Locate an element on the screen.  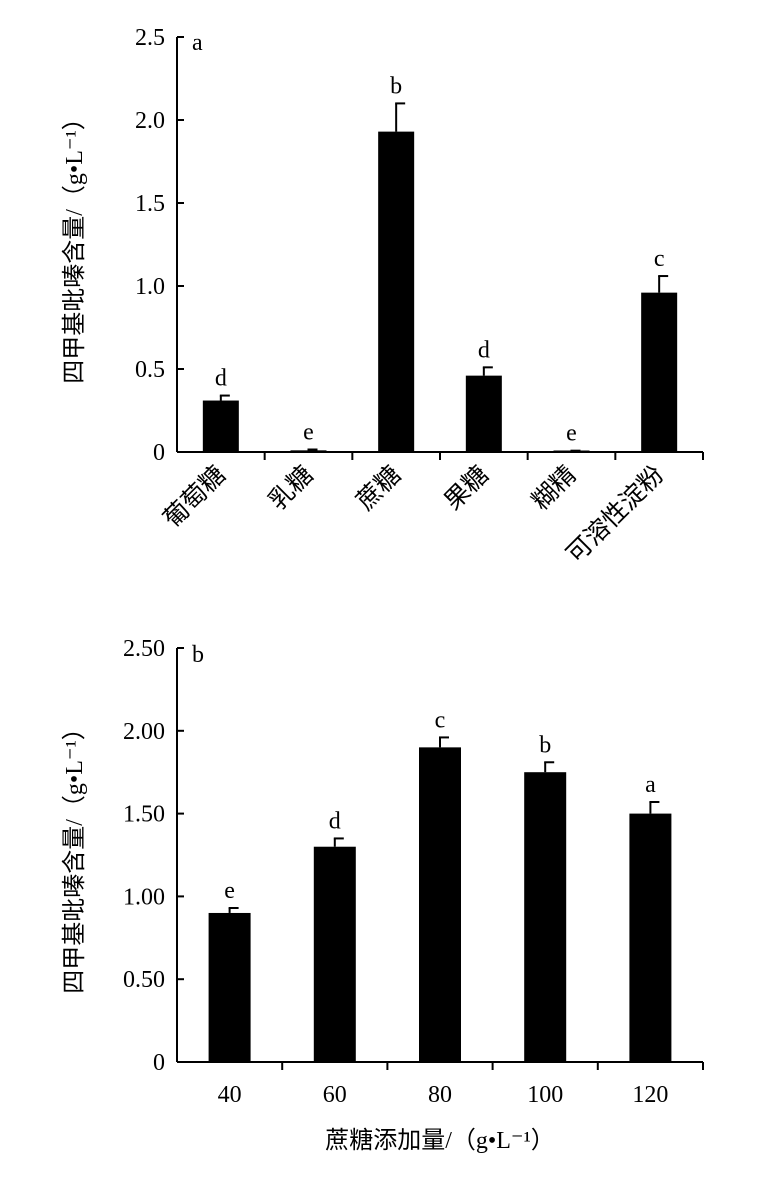
x-tick-label: 60 is located at coordinates (335, 1095).